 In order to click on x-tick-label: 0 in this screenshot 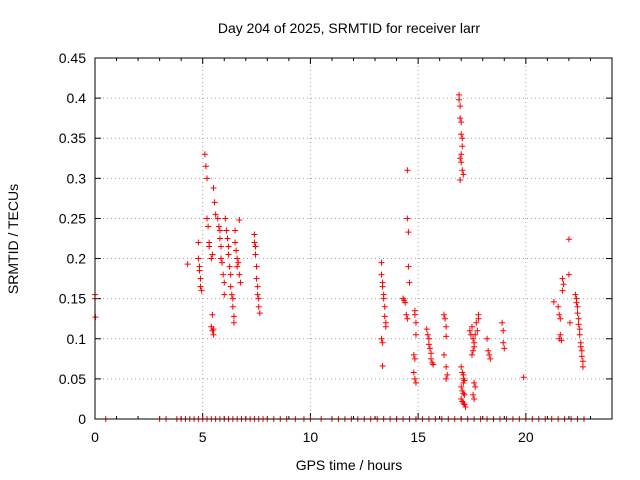, I will do `click(95, 437)`.